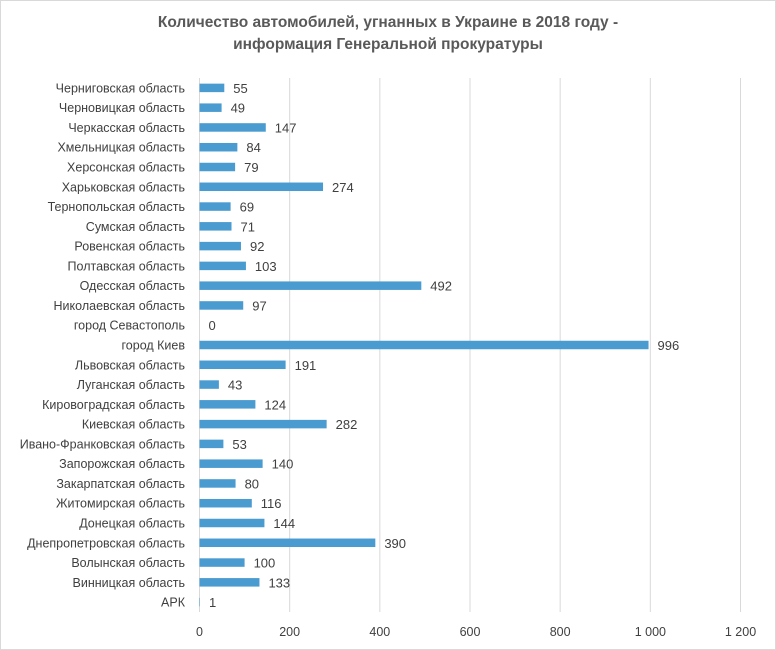 Image resolution: width=776 pixels, height=650 pixels. Describe the element at coordinates (120, 484) in the screenshot. I see `category-label: Закарпатская область` at that location.